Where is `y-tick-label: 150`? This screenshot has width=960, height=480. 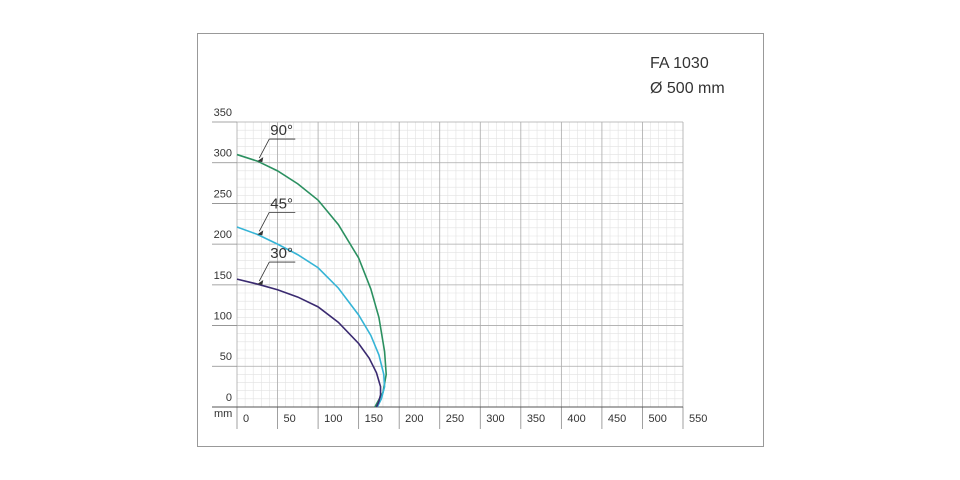 y-tick-label: 150 is located at coordinates (223, 276).